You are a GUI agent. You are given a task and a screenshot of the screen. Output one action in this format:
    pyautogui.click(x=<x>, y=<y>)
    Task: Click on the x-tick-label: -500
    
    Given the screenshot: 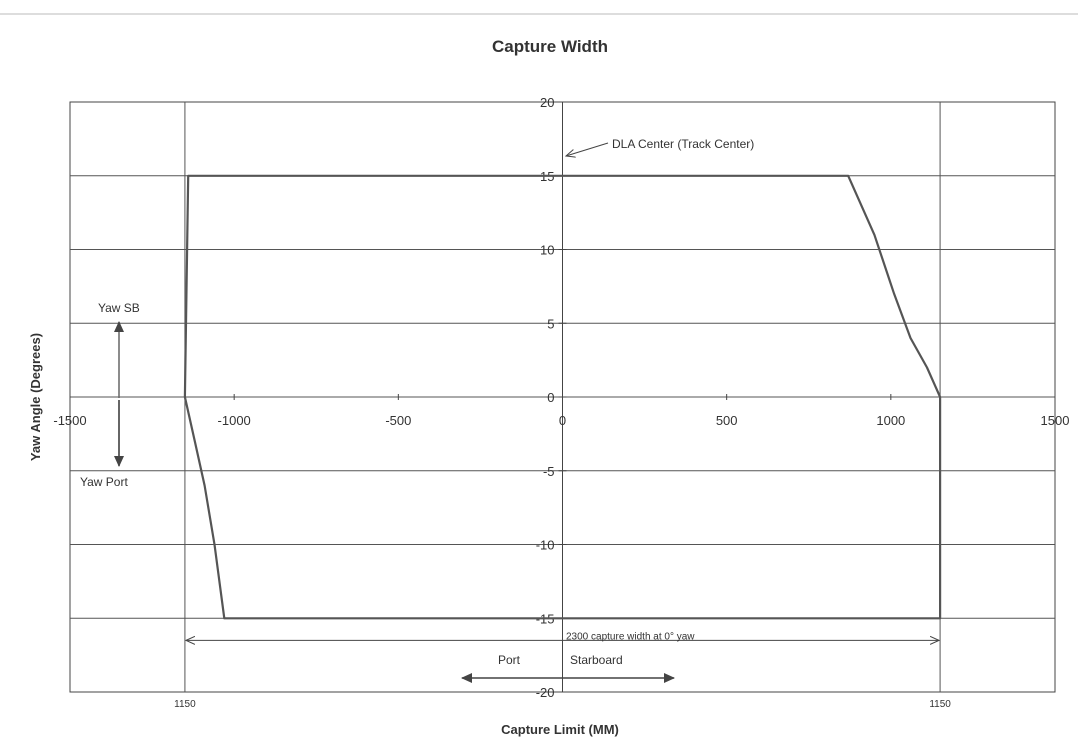 What is the action you would take?
    pyautogui.click(x=398, y=420)
    